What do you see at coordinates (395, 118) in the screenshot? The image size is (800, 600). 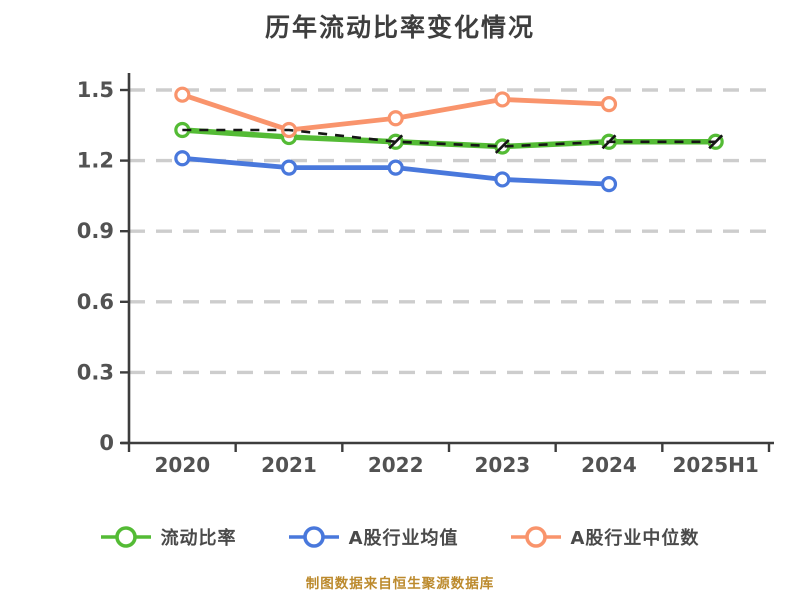 I see `data-point-a-share-industry-median-2022` at bounding box center [395, 118].